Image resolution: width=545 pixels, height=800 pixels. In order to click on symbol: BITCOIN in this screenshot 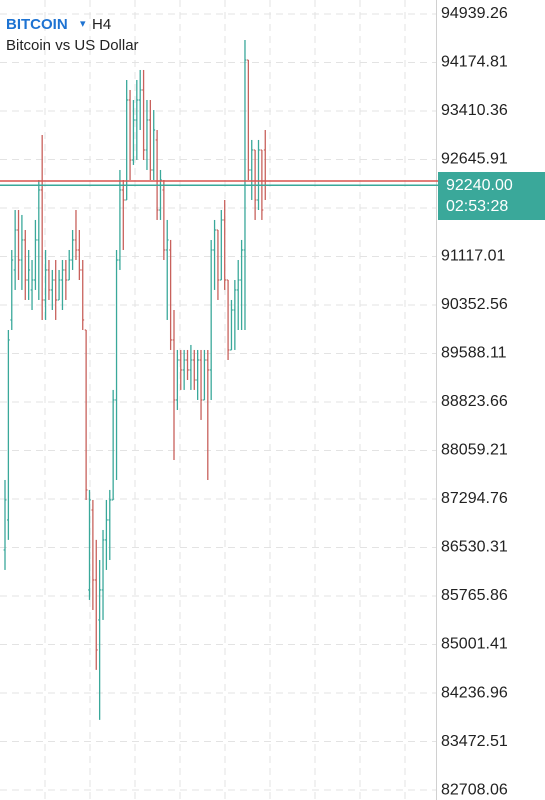, I will do `click(37, 24)`.